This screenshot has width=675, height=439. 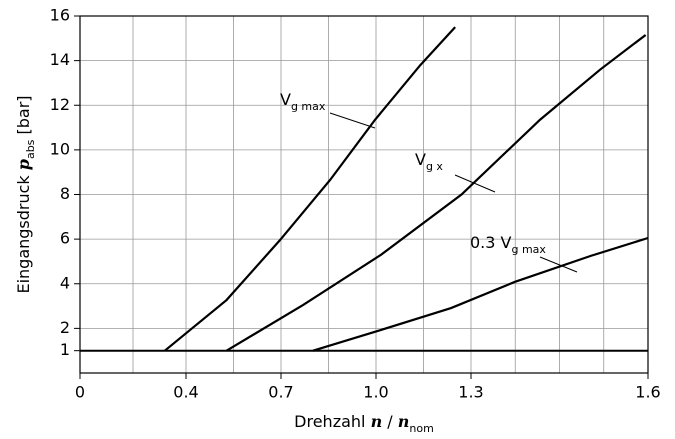 I want to click on x-tick-label: 0.7, so click(x=280, y=392).